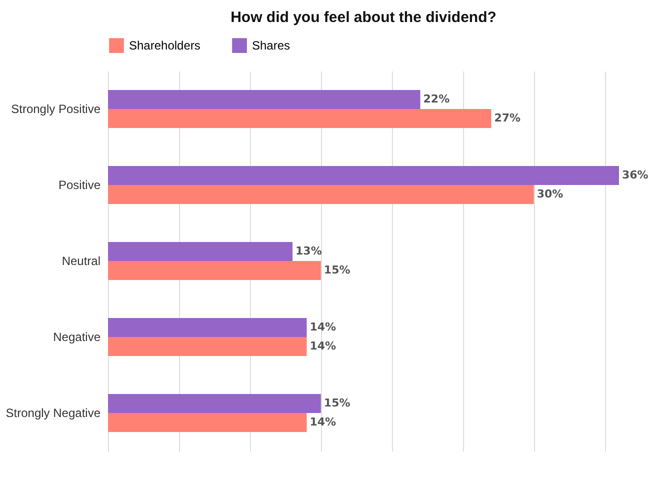 The image size is (659, 482). What do you see at coordinates (56, 109) in the screenshot?
I see `y-tick-label: Strongly Positive` at bounding box center [56, 109].